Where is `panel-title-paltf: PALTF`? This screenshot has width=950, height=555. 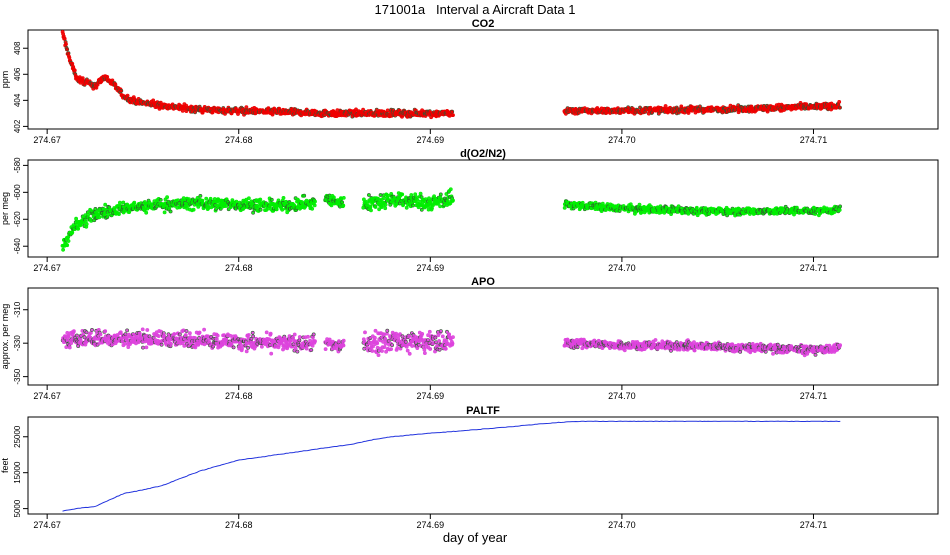 panel-title-paltf: PALTF is located at coordinates (483, 411).